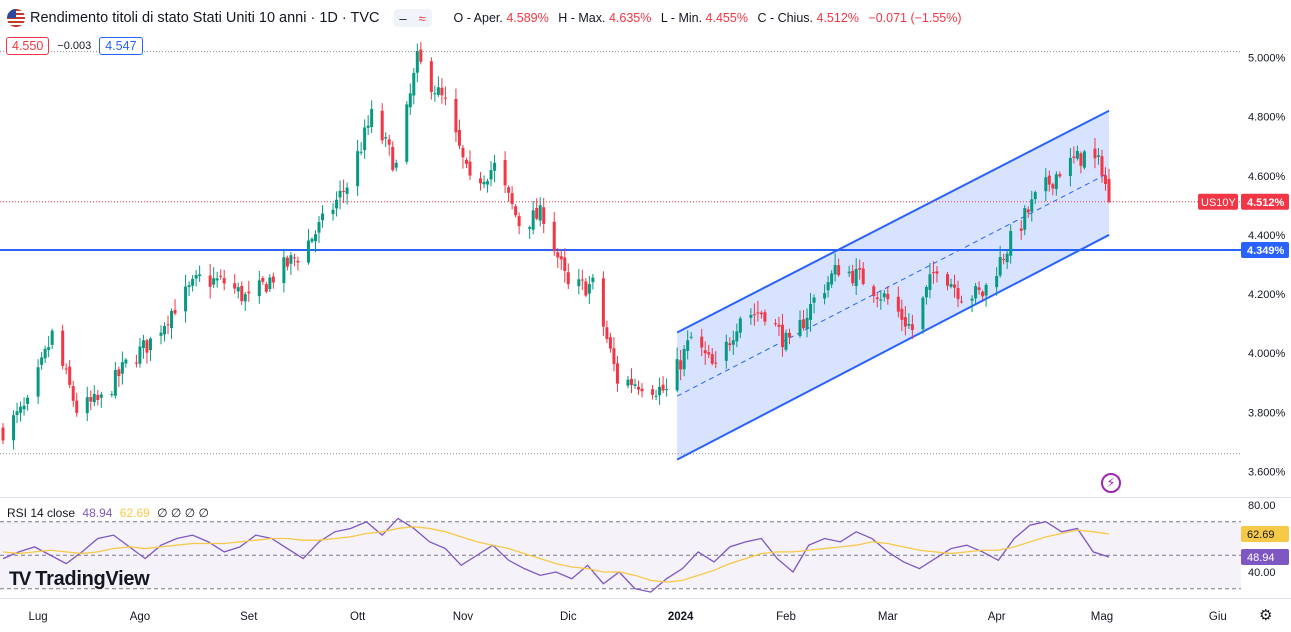 This screenshot has width=1291, height=632. Describe the element at coordinates (422, 18) in the screenshot. I see `wave-icon: ≈` at that location.